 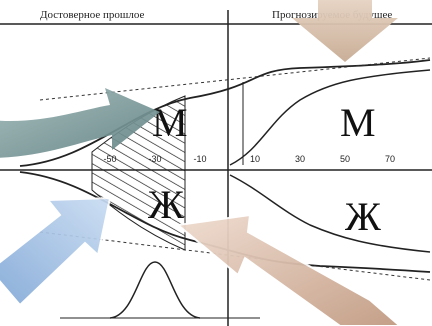 What do you see at coordinates (154, 159) in the screenshot?
I see `axis-tick-label: -30` at bounding box center [154, 159].